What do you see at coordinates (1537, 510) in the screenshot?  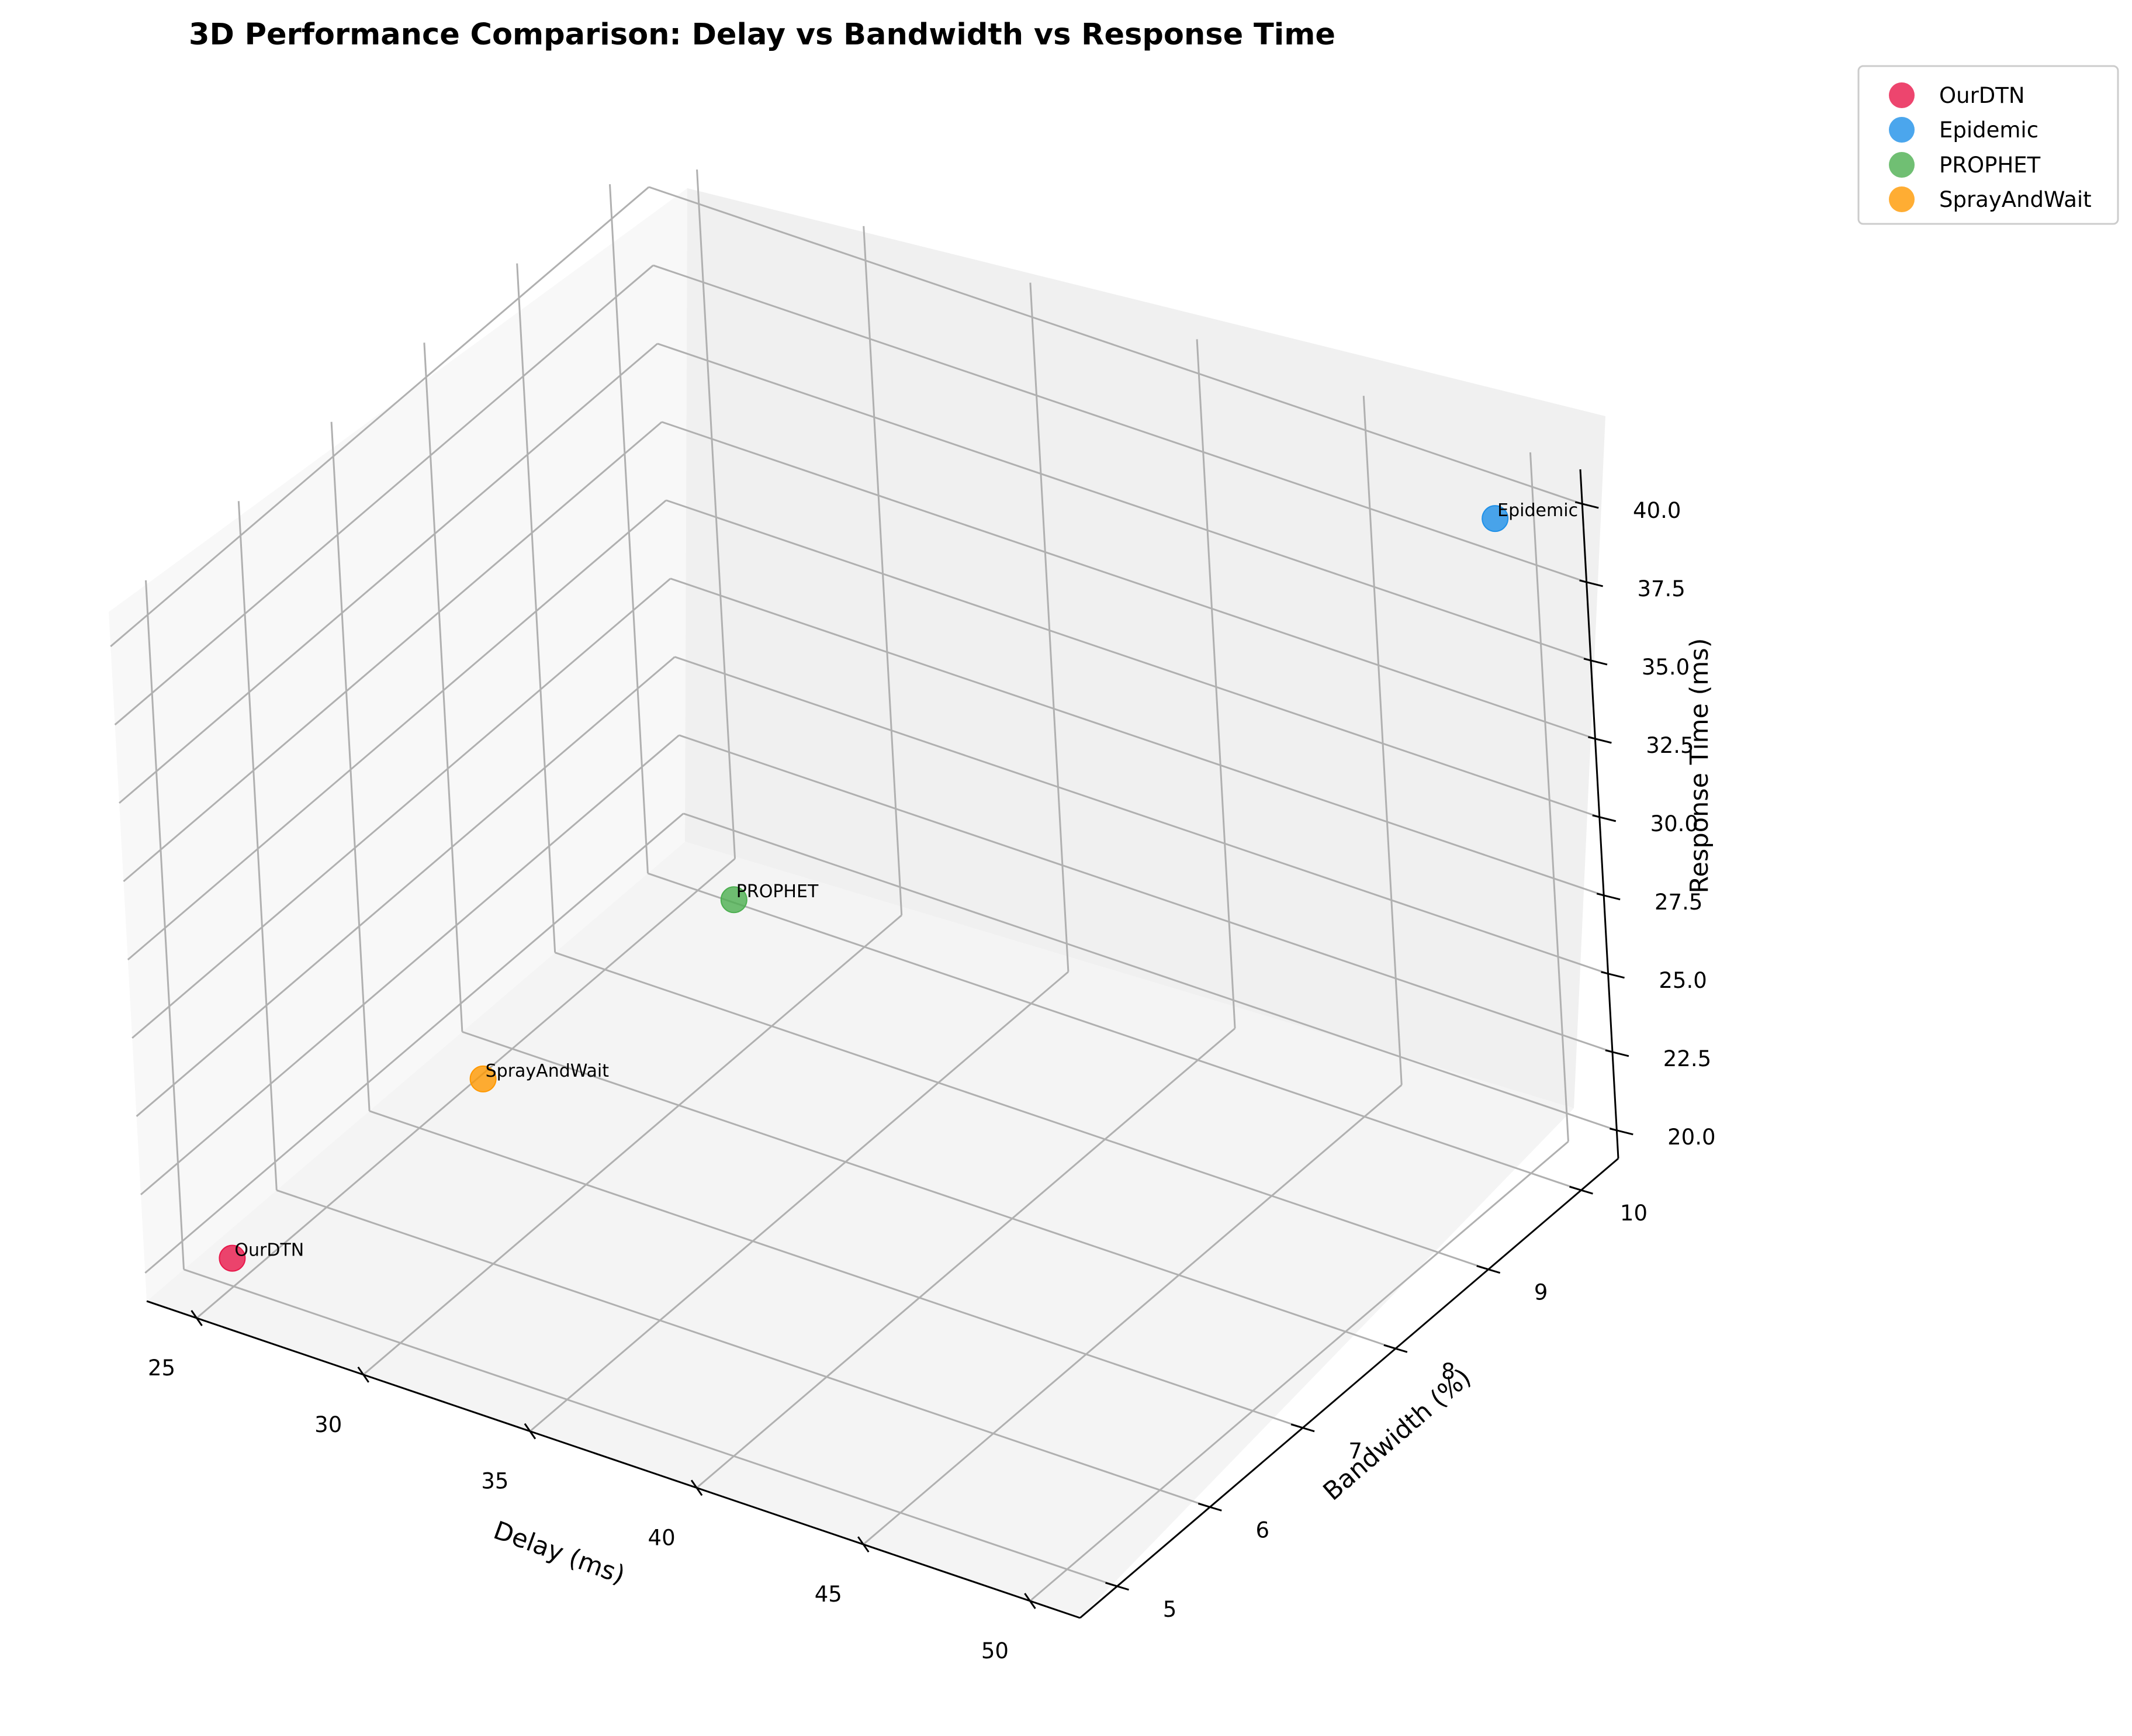 I see `point-label-epidemic: Epidemic` at bounding box center [1537, 510].